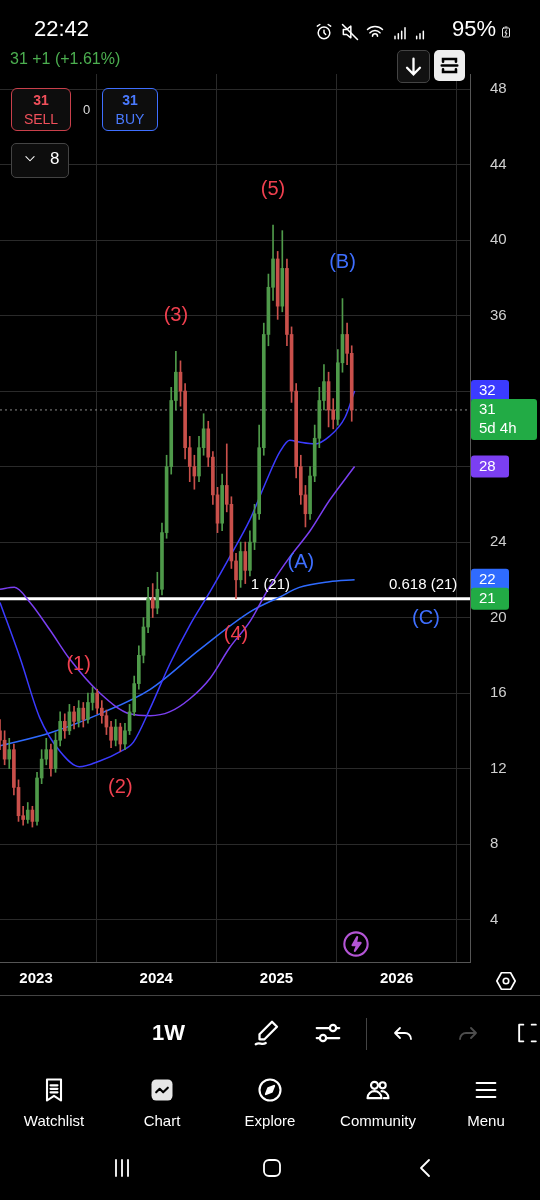  I want to click on text: 1W, so click(168, 1033).